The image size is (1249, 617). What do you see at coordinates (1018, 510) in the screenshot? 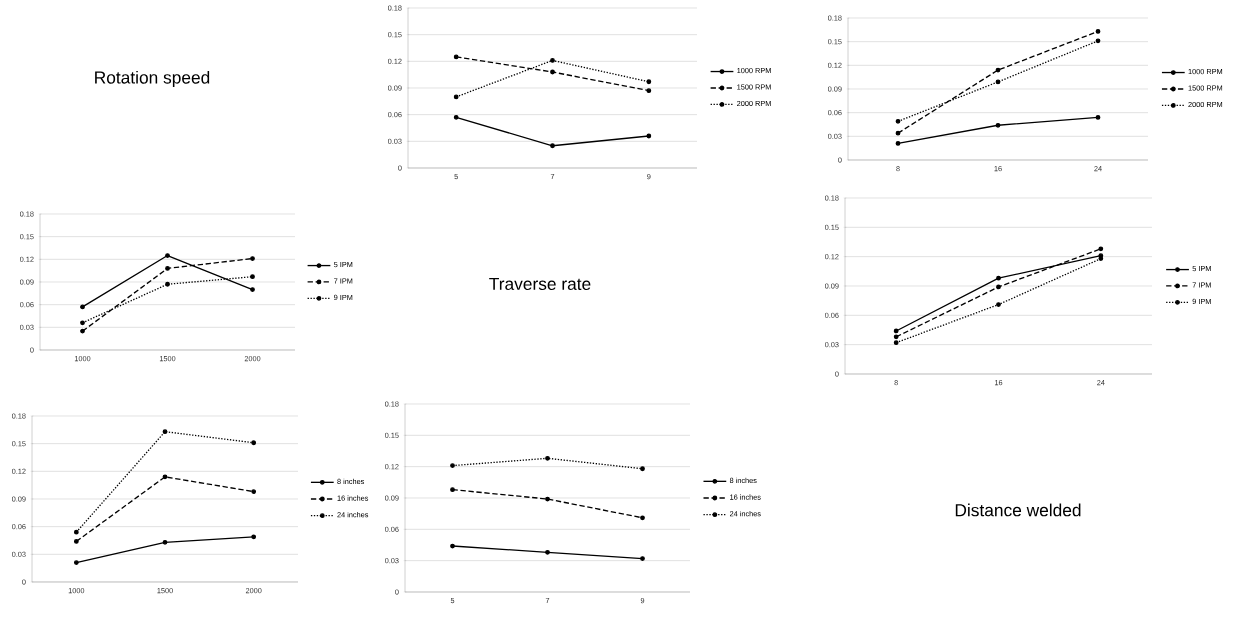
I see `text: Distance welded` at bounding box center [1018, 510].